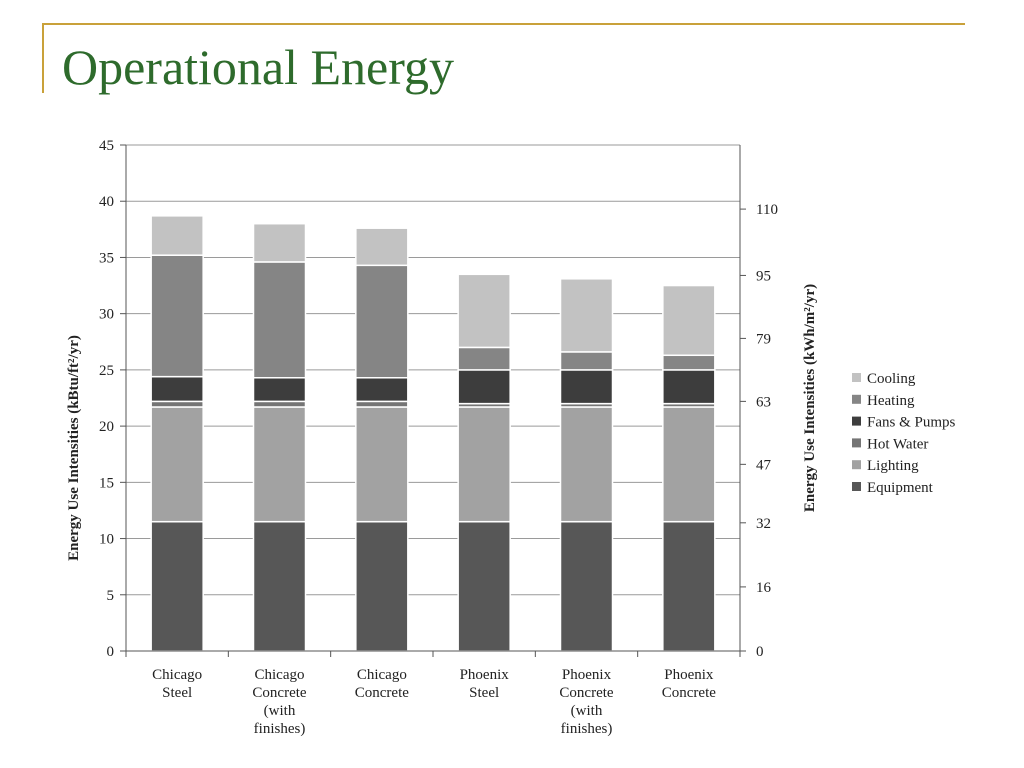  What do you see at coordinates (689, 684) in the screenshot?
I see `x-category-label: Phoenix Concrete` at bounding box center [689, 684].